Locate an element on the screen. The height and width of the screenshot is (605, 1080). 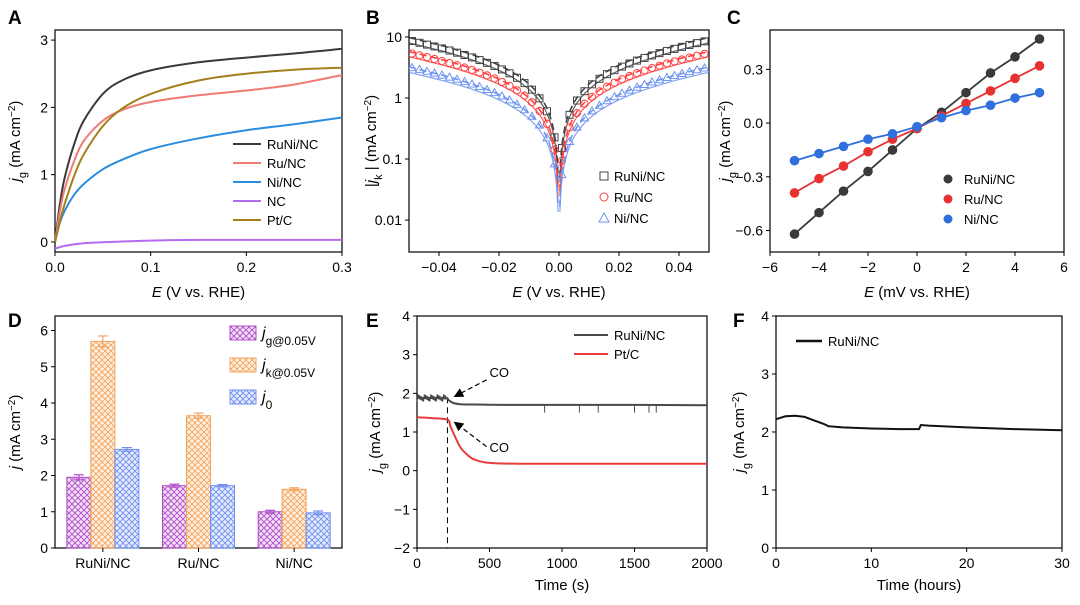
legend-label: RuNi/NC is located at coordinates (292, 144).